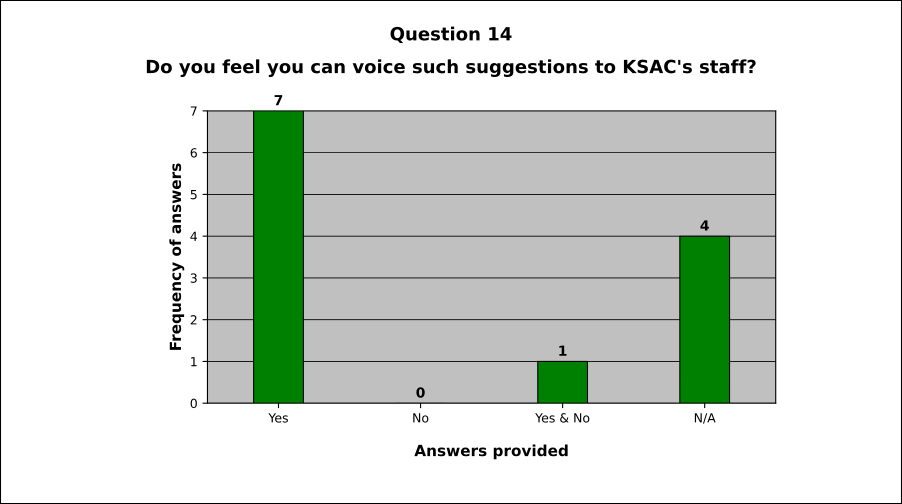  I want to click on y-tick-label: 0, so click(193, 403).